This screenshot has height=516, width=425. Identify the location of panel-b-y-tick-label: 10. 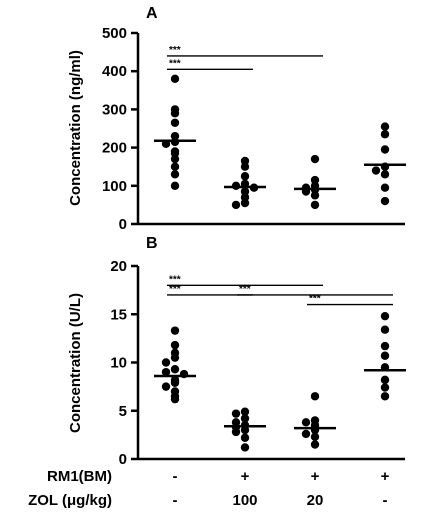
(118, 363).